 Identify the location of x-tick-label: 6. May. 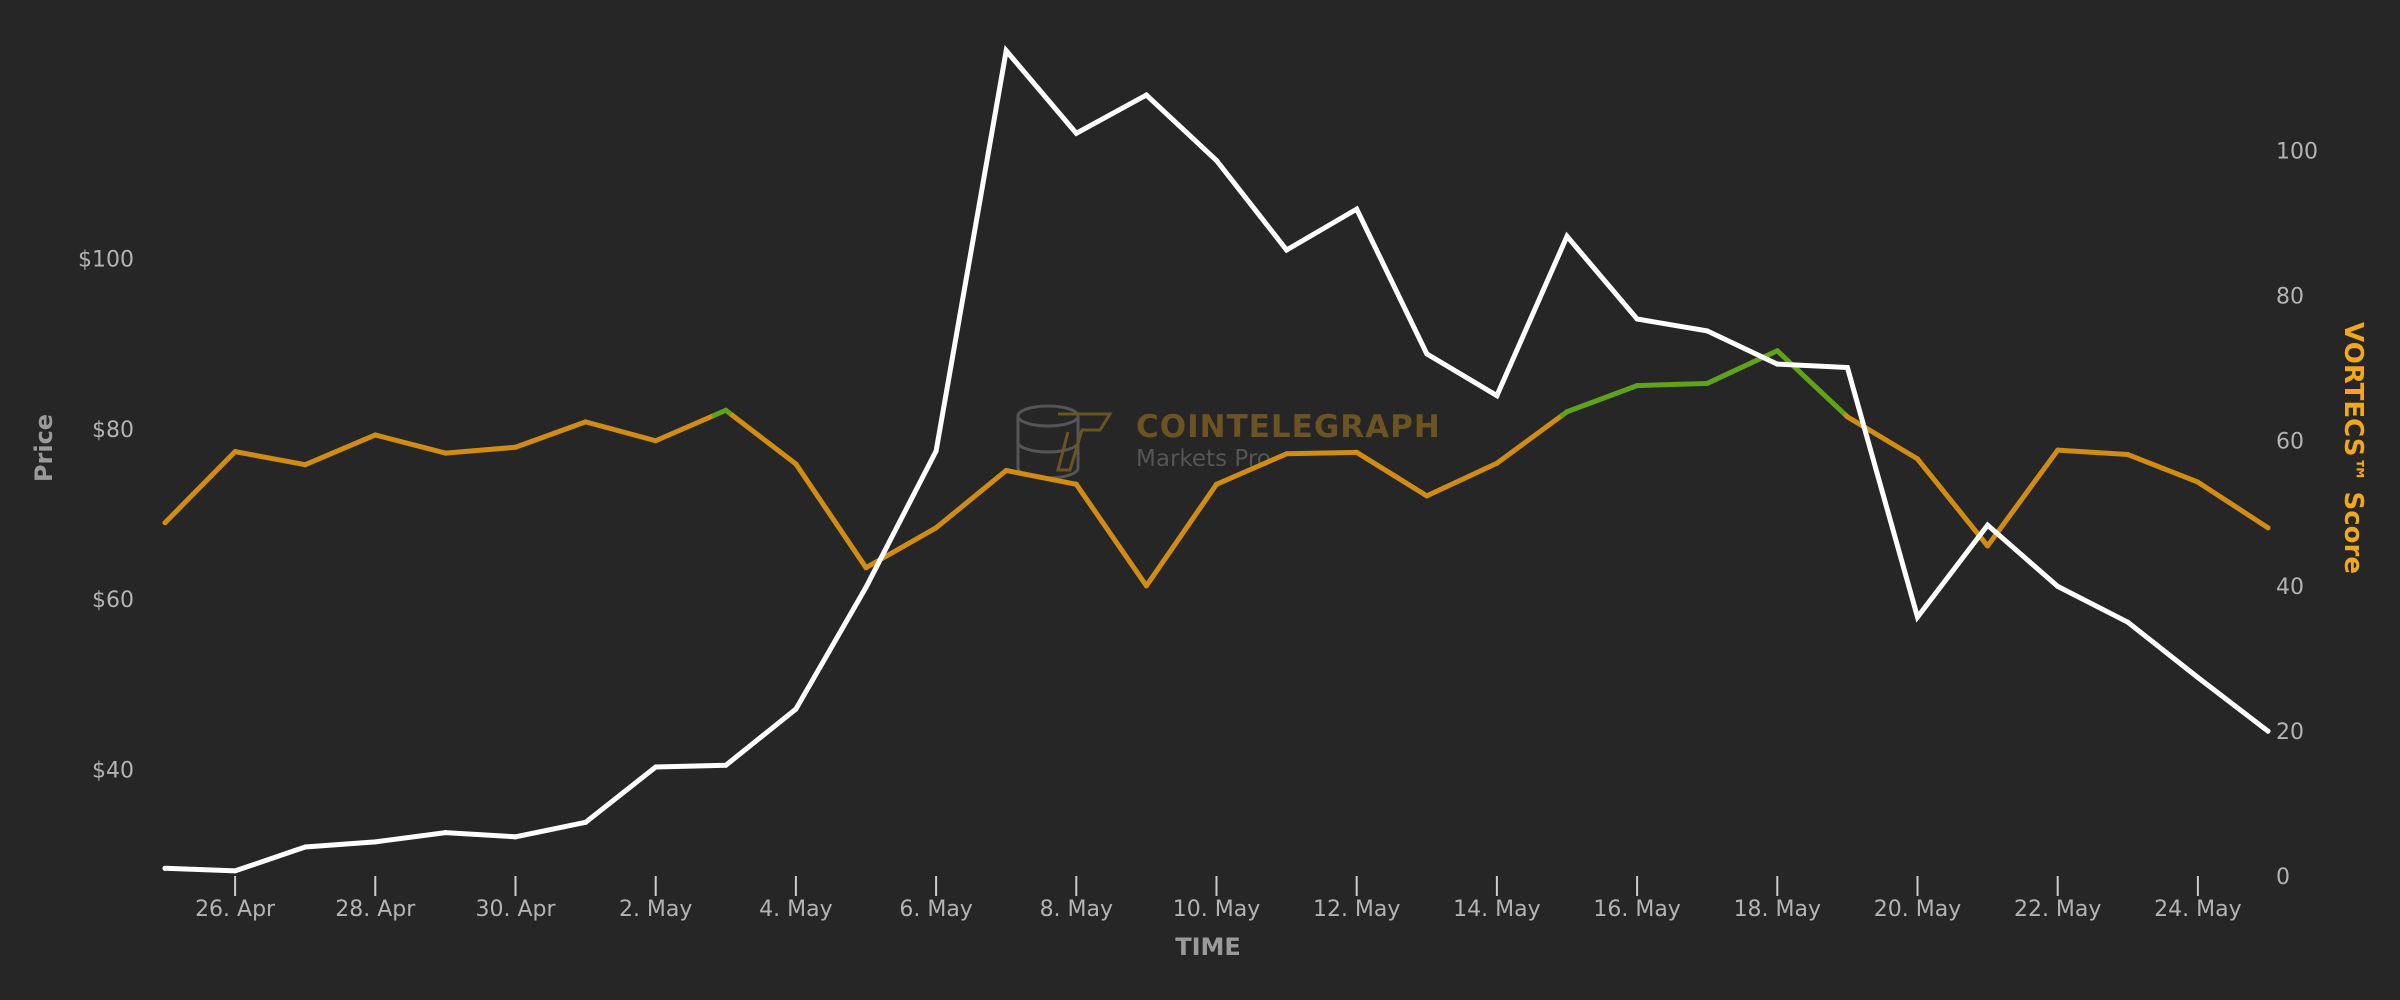
(935, 909).